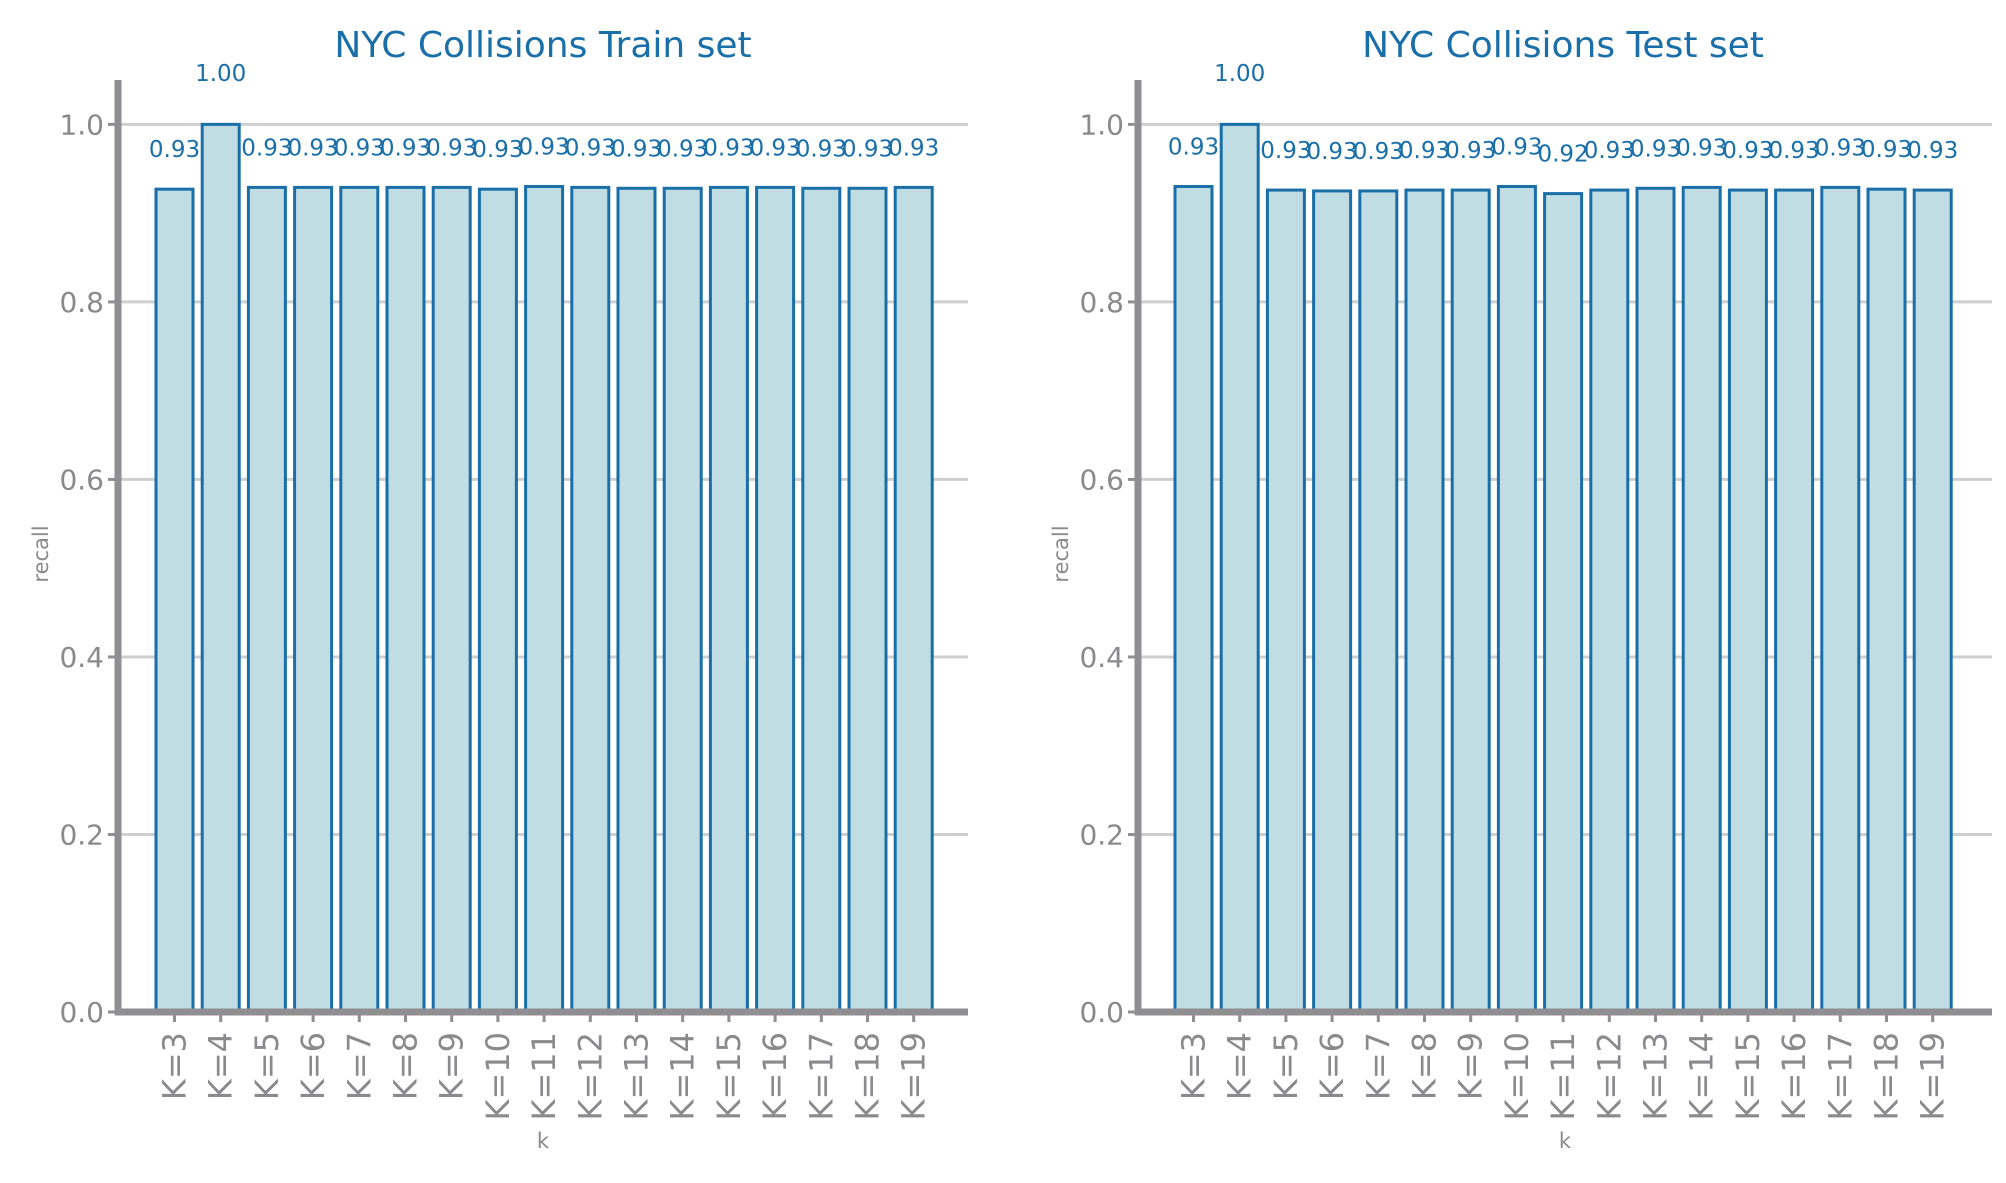 The width and height of the screenshot is (2006, 1183). I want to click on chart-title: NYC Collisions Test set, so click(1563, 45).